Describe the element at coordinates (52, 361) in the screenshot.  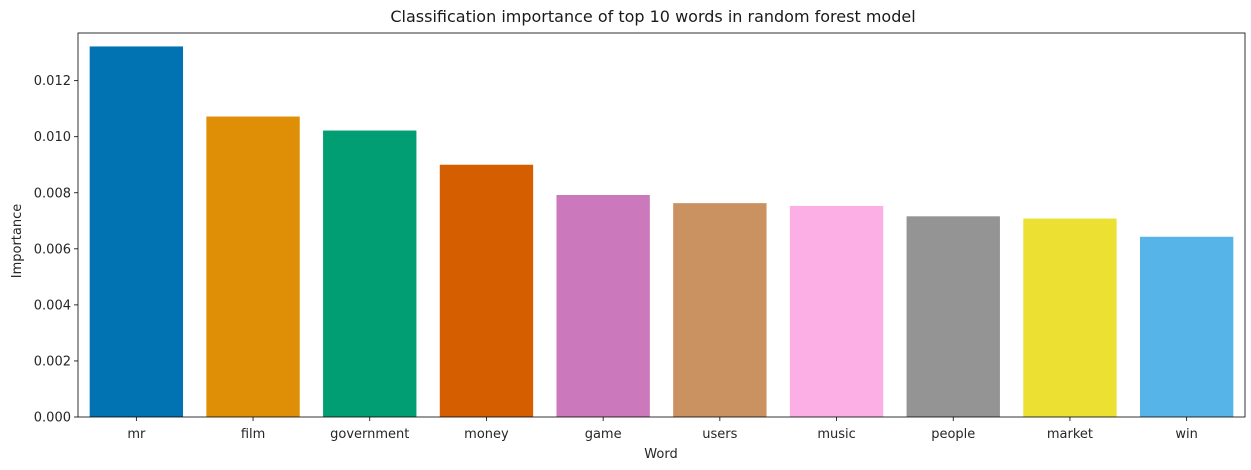
I see `y-tick-label: 0.002` at that location.